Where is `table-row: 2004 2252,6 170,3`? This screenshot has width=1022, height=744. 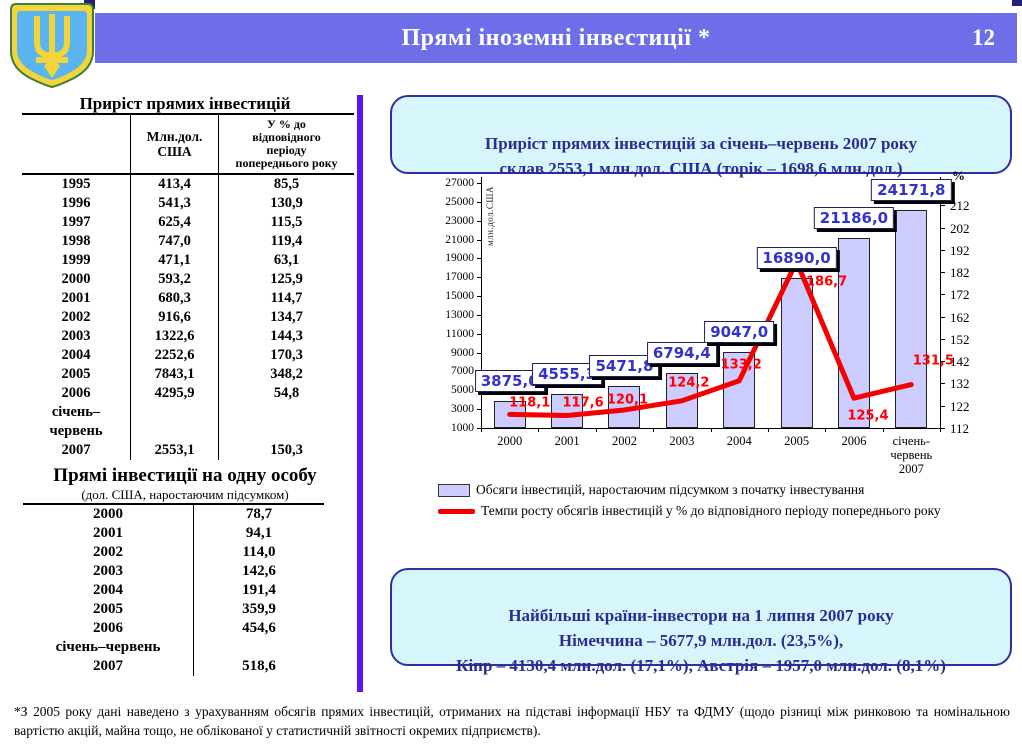 table-row: 2004 2252,6 170,3 is located at coordinates (188, 355).